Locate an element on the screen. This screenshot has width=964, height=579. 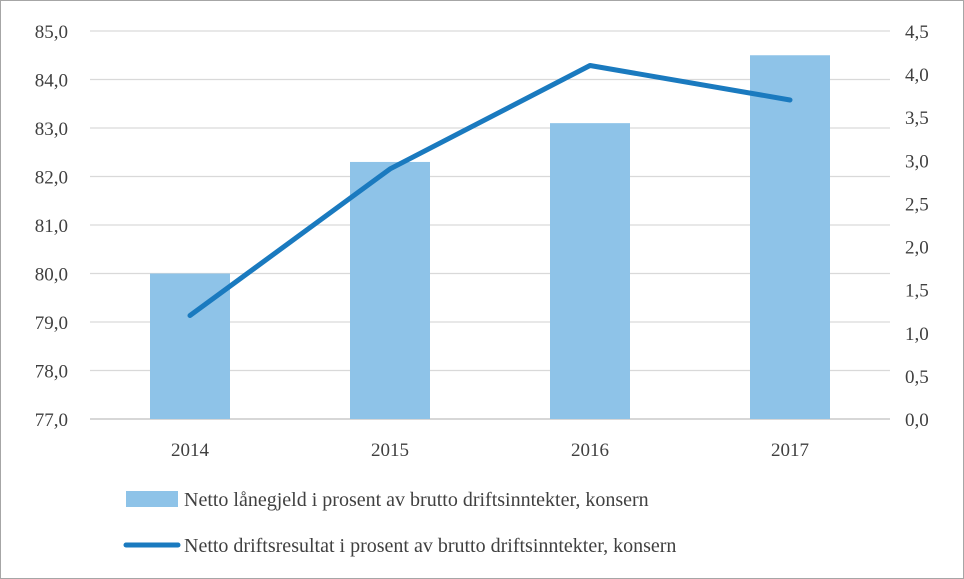
left-axis-tick-label: 85,0 is located at coordinates (51, 32).